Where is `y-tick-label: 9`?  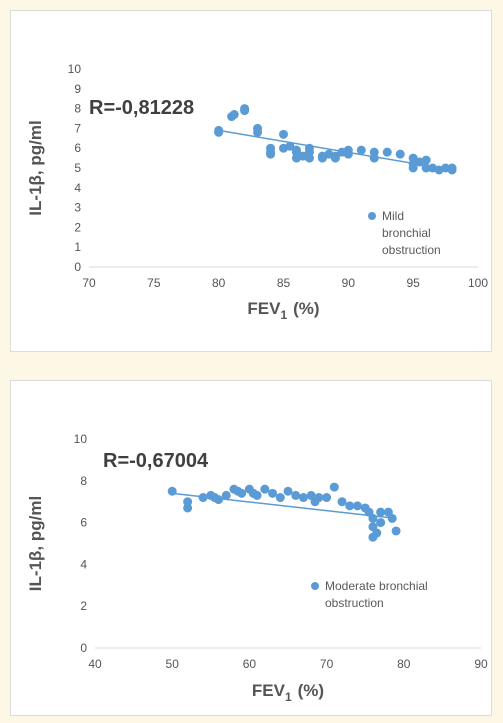
y-tick-label: 9 is located at coordinates (77, 89).